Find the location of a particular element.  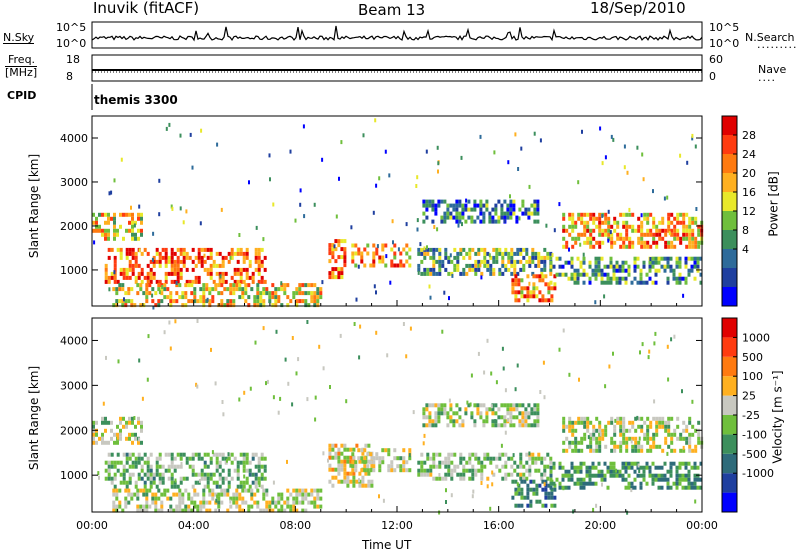

noise-tick-high-right: 10^5 is located at coordinates (724, 27).